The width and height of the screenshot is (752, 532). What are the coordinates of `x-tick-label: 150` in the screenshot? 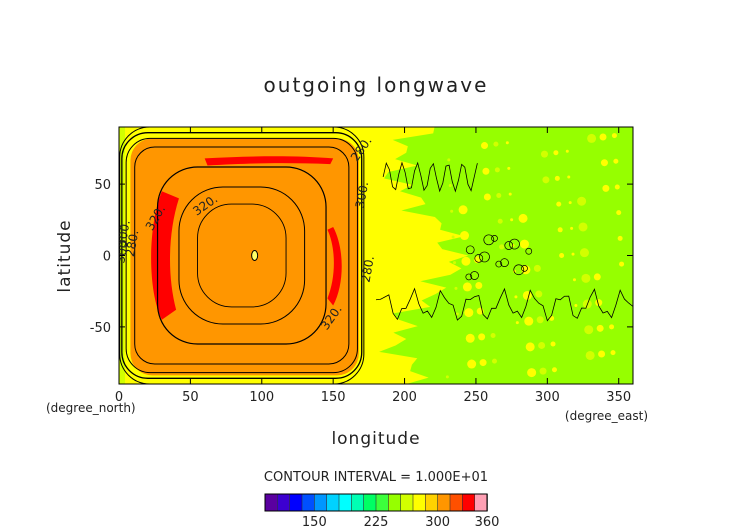 It's located at (333, 397).